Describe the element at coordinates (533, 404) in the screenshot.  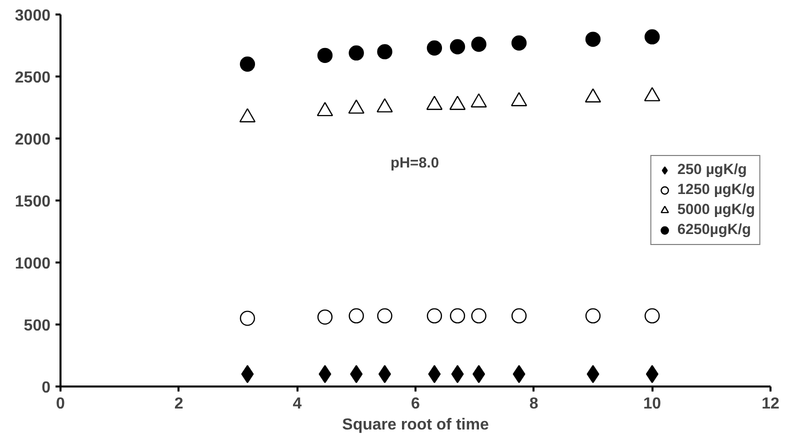
I see `x-tick-label: 8` at that location.